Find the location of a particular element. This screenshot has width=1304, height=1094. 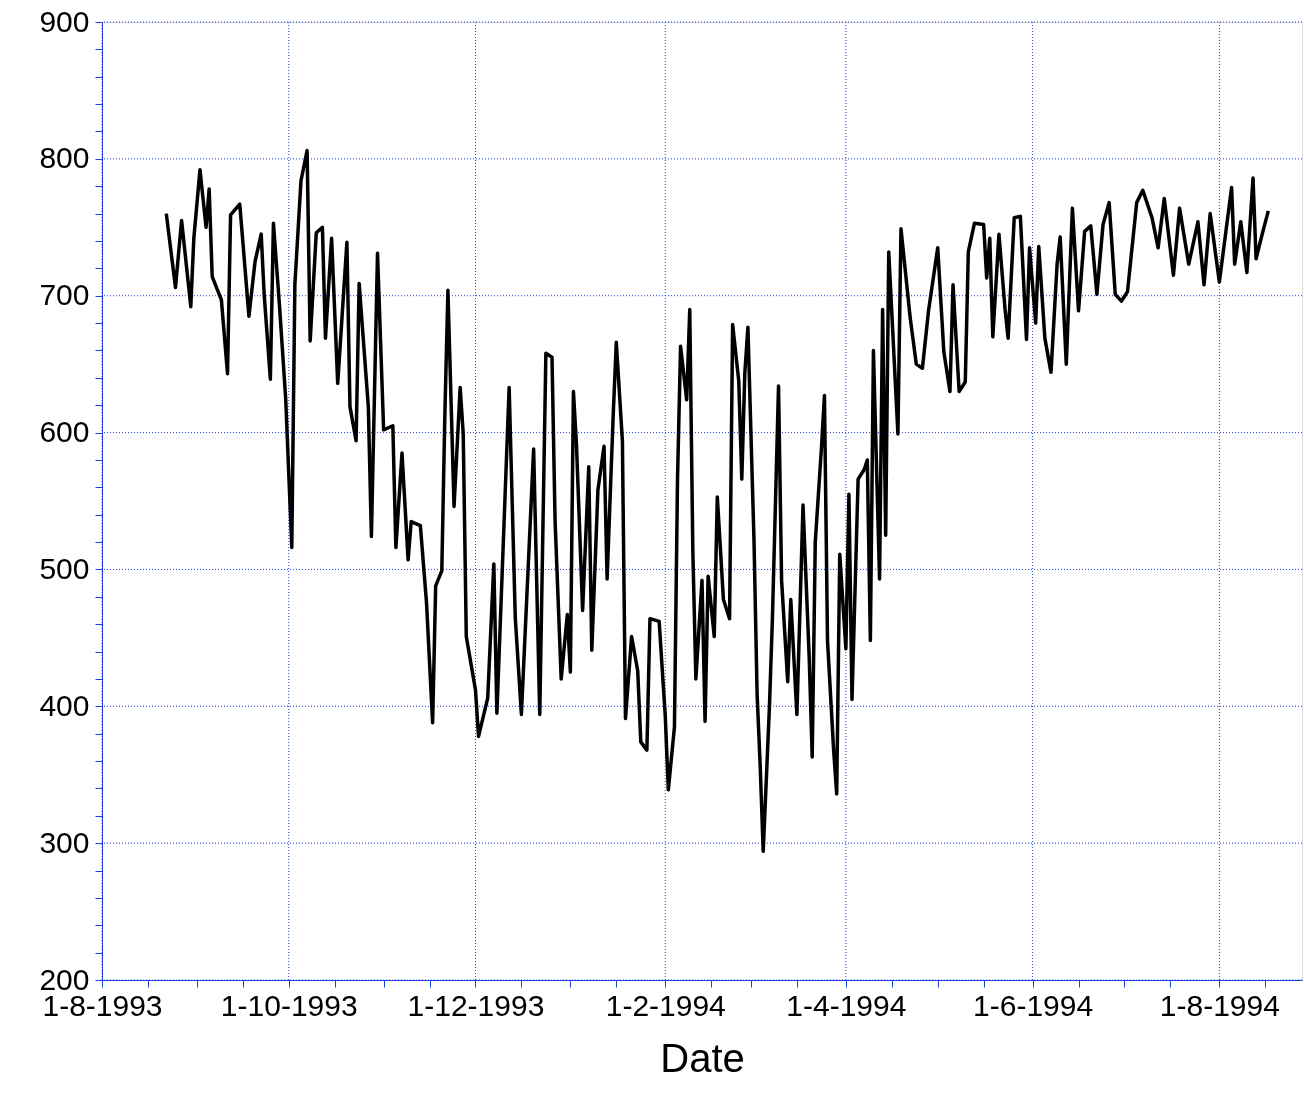

y-tick-label: 500 is located at coordinates (64, 568).